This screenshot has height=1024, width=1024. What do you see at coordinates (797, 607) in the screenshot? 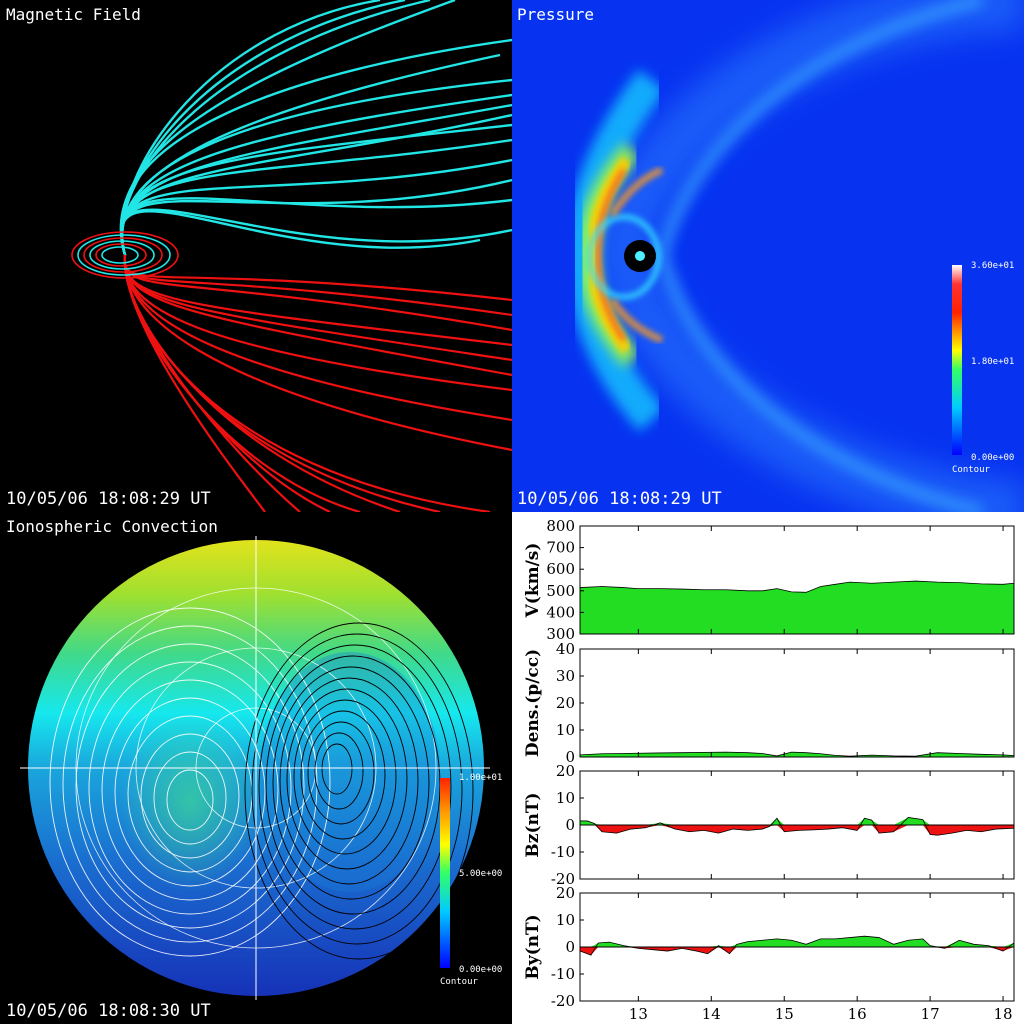
I see `data-area` at bounding box center [797, 607].